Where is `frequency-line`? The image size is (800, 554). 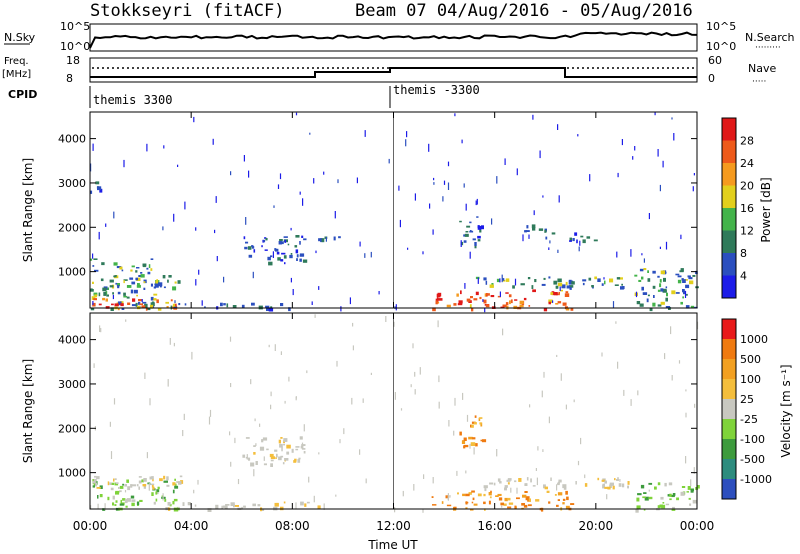 frequency-line is located at coordinates (393, 72).